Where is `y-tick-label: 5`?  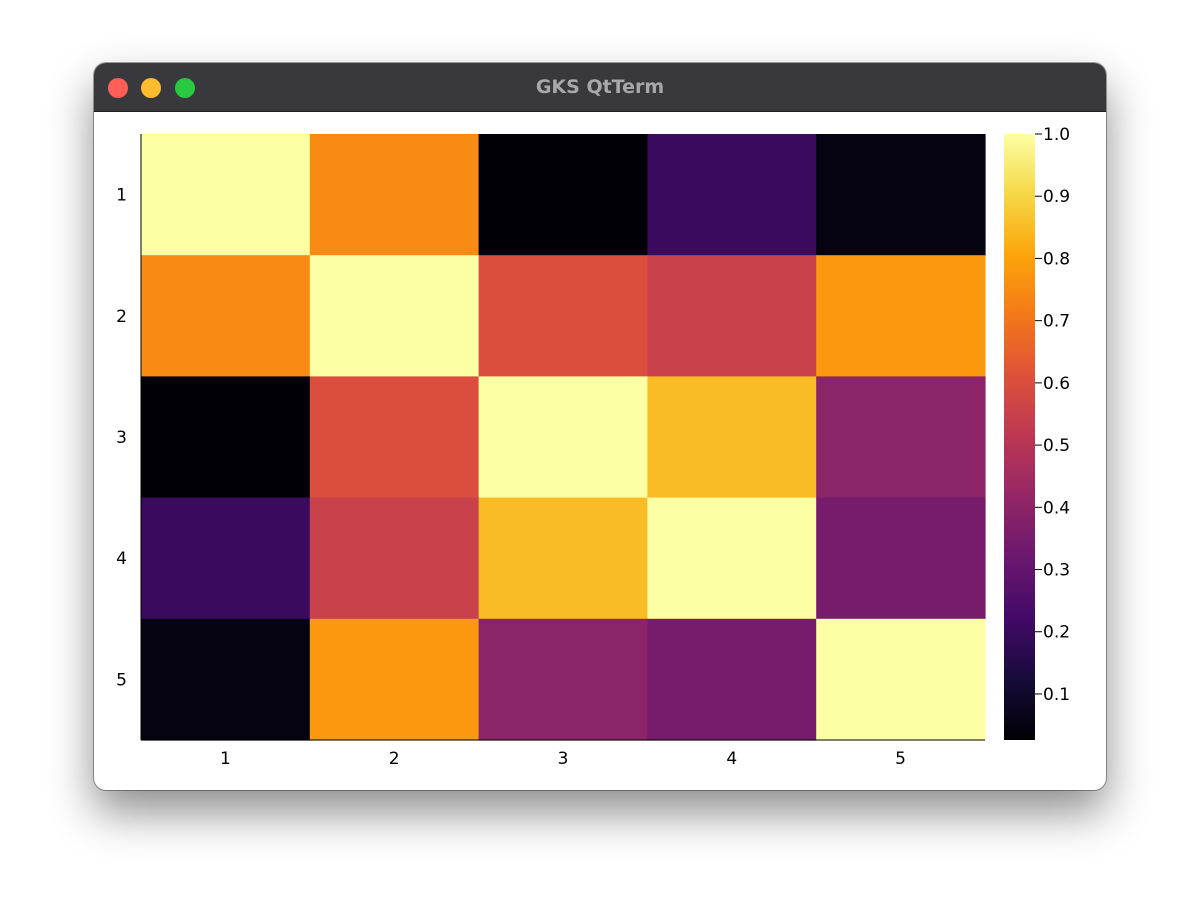
y-tick-label: 5 is located at coordinates (121, 680).